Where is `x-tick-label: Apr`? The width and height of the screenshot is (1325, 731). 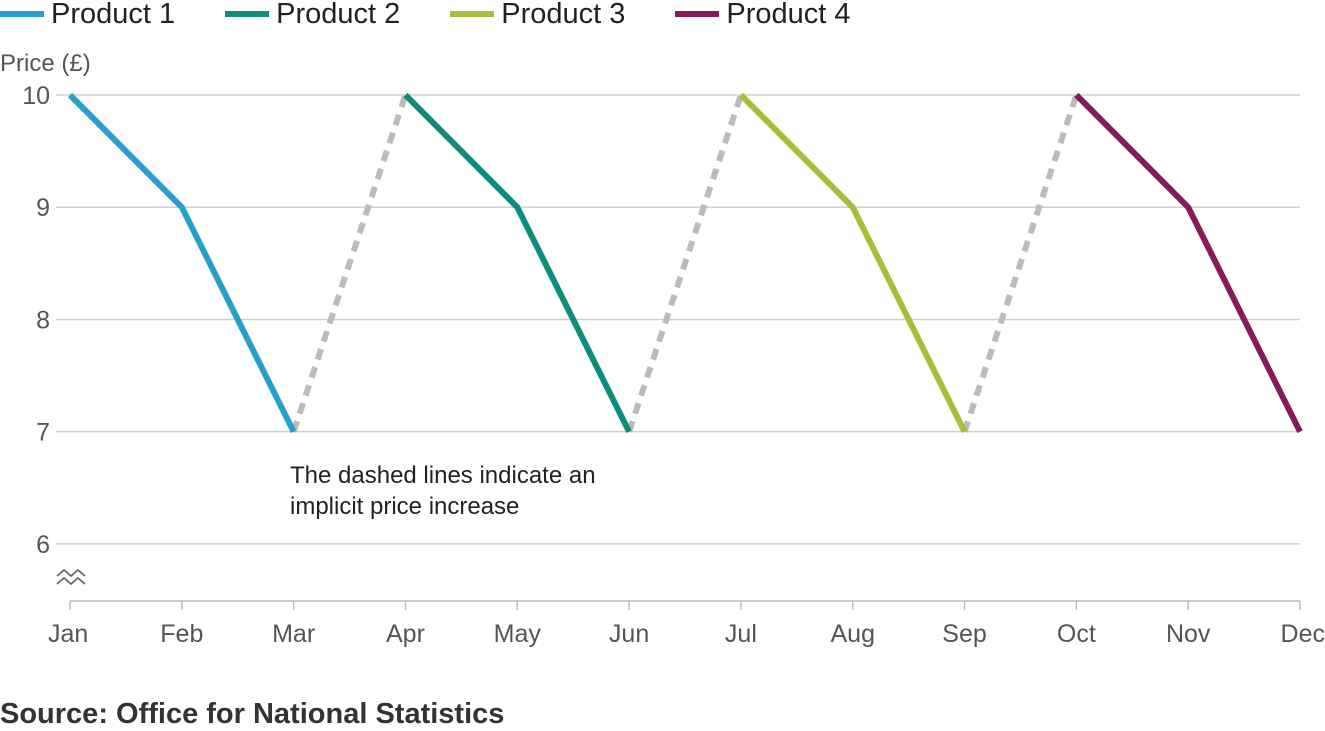 x-tick-label: Apr is located at coordinates (405, 634).